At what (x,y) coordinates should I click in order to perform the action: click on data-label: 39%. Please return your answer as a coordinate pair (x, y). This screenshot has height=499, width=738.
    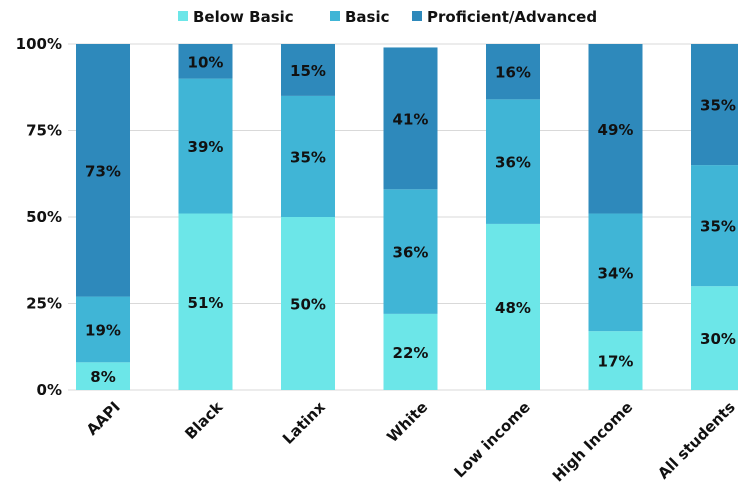
    Looking at the image, I should click on (206, 147).